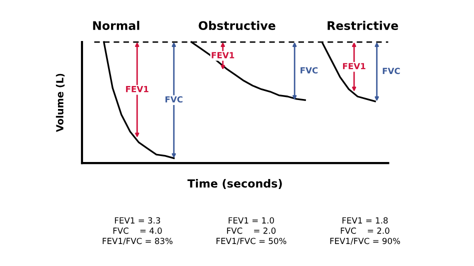 The height and width of the screenshot is (266, 474). I want to click on text: FEV1 = 1.8 FVC = 2.0 FEV1/FVC = 90%, so click(365, 231).